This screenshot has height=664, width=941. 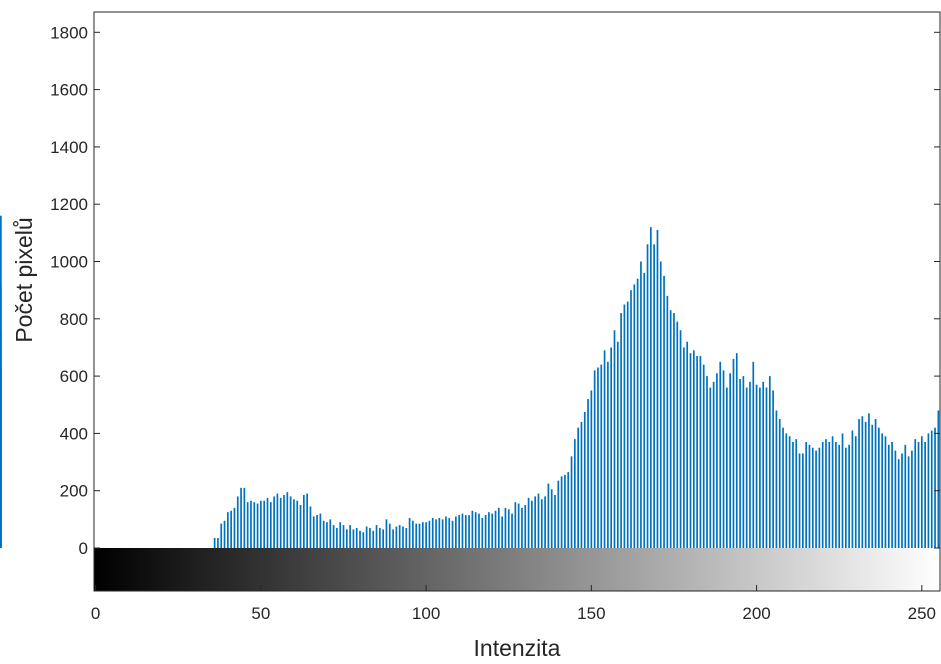 What do you see at coordinates (69, 147) in the screenshot?
I see `y-tick-label: 1400` at bounding box center [69, 147].